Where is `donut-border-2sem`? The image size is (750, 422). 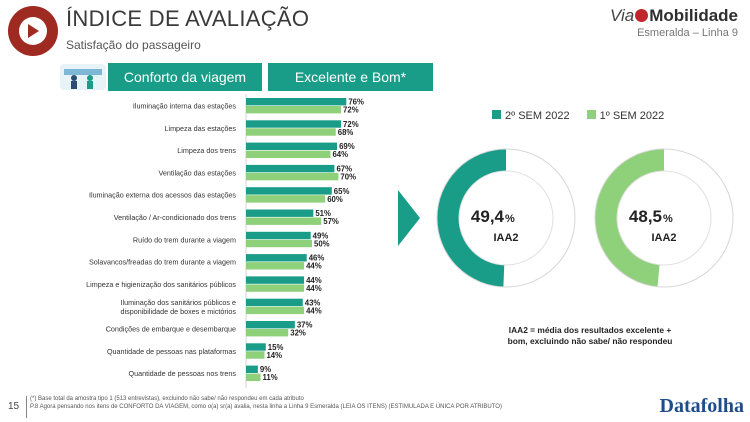 donut-border-2sem is located at coordinates (506, 218).